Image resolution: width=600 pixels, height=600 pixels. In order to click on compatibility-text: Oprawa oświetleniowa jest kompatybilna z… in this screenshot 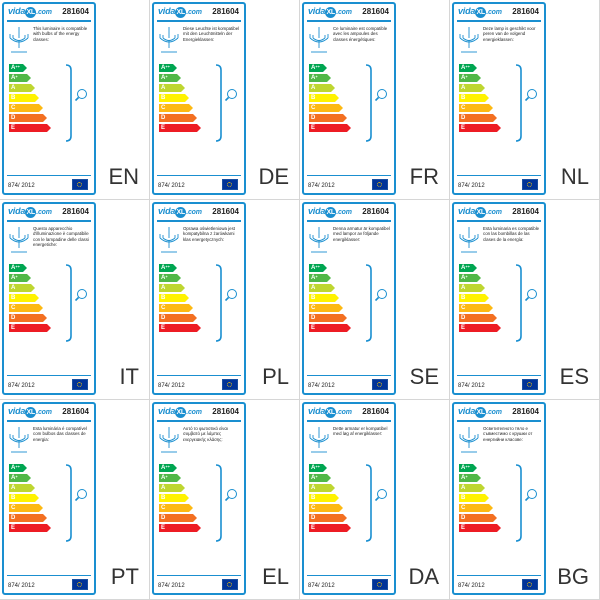, I will do `click(209, 234)`.